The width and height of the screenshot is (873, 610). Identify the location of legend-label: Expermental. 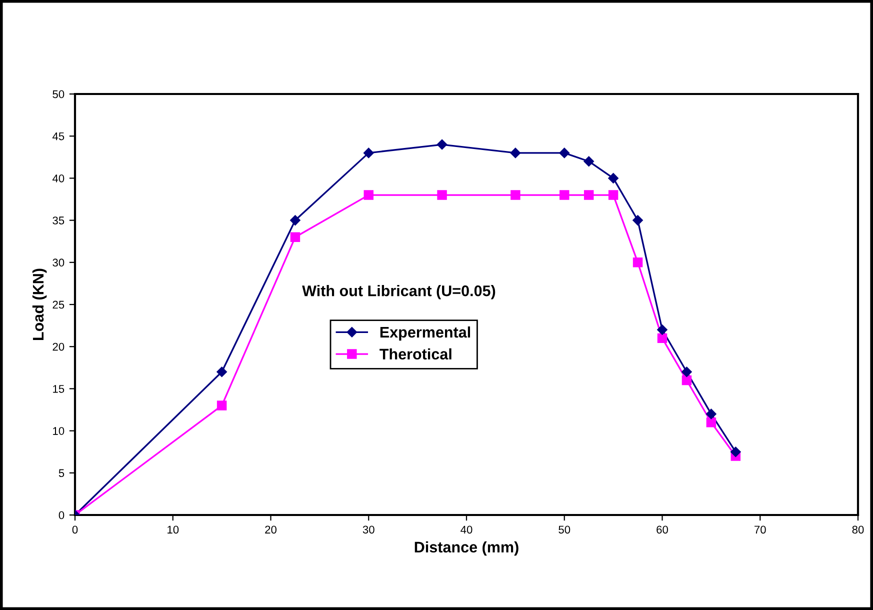
(425, 333).